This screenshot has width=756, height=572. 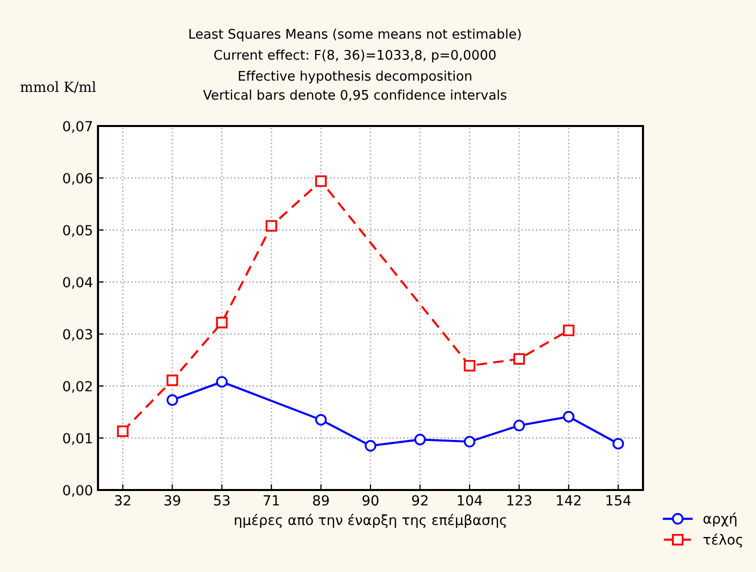 What do you see at coordinates (519, 500) in the screenshot?
I see `x-tick-label: 123` at bounding box center [519, 500].